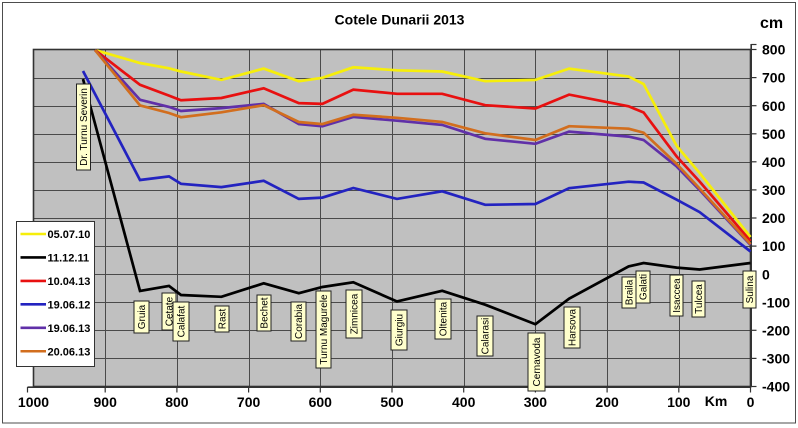 This screenshot has width=798, height=428. Describe the element at coordinates (776, 387) in the screenshot. I see `svg-text: -400` at that location.